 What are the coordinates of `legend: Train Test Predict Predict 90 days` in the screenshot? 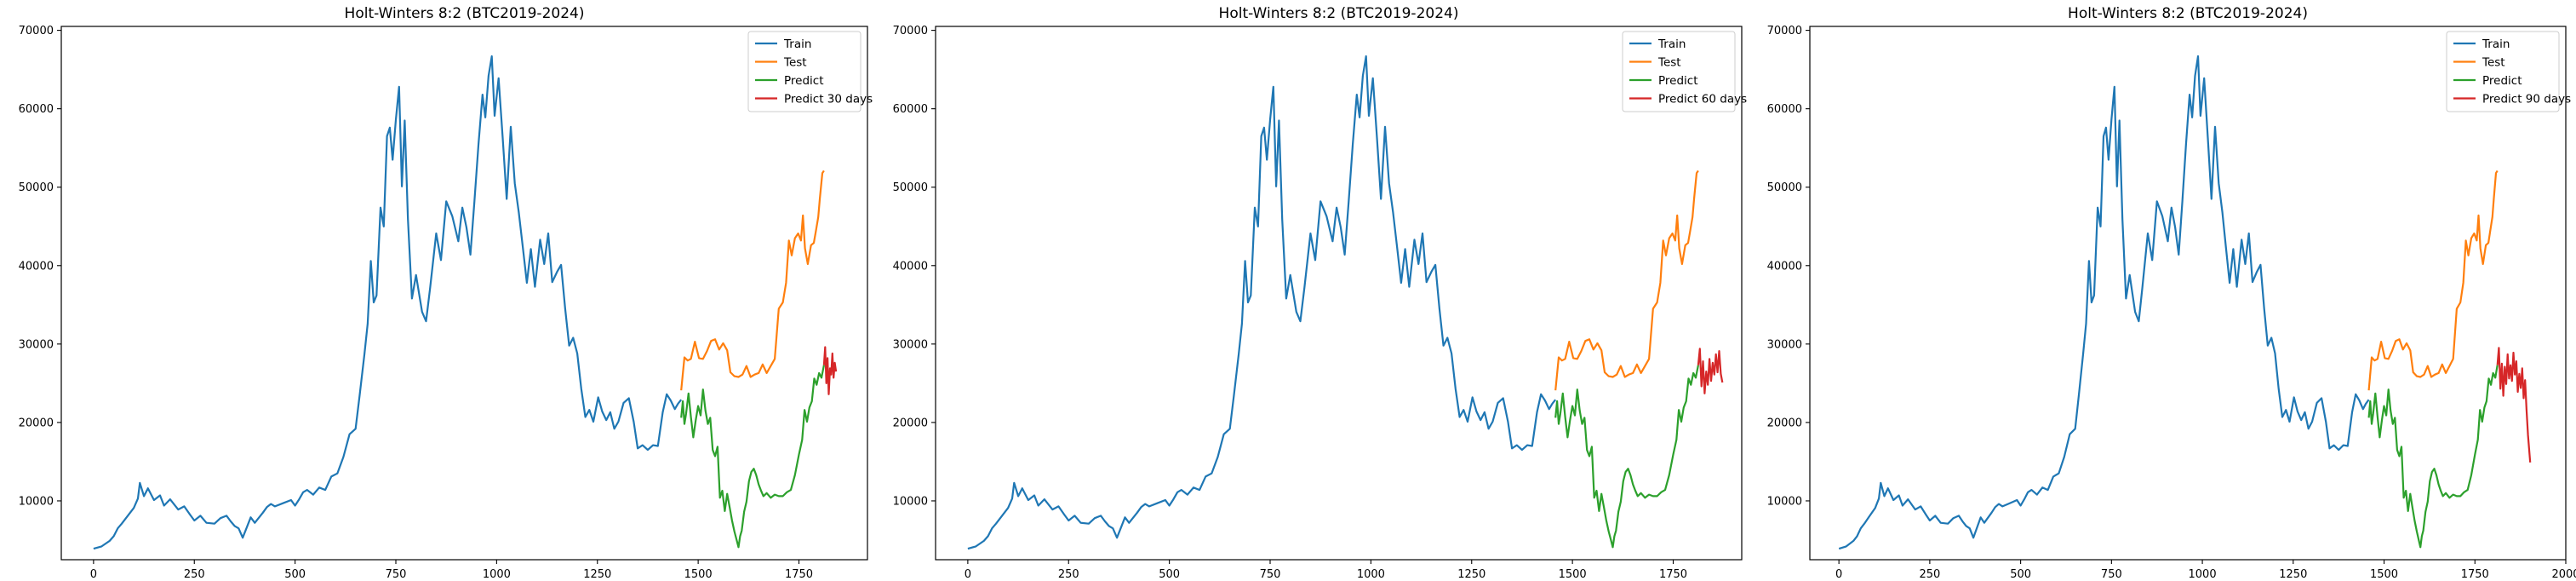 It's located at (2508, 71).